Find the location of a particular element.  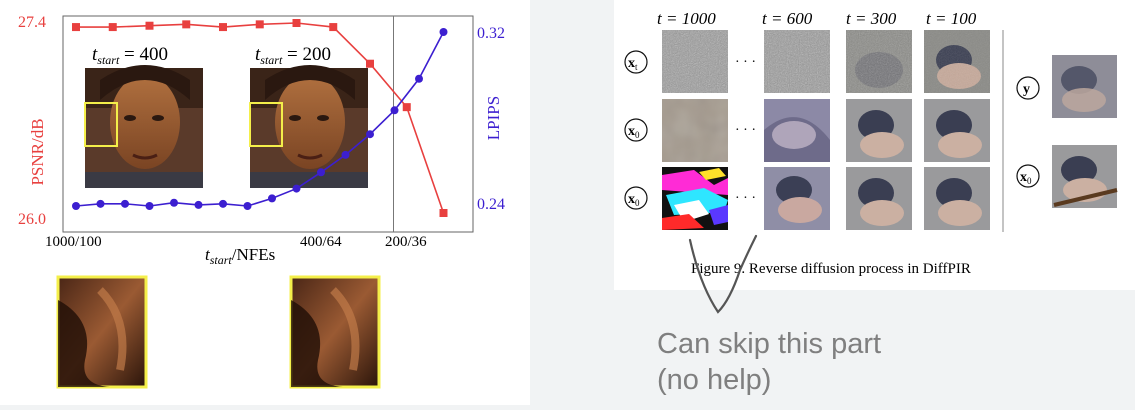

svg-text: xt is located at coordinates (633, 64).